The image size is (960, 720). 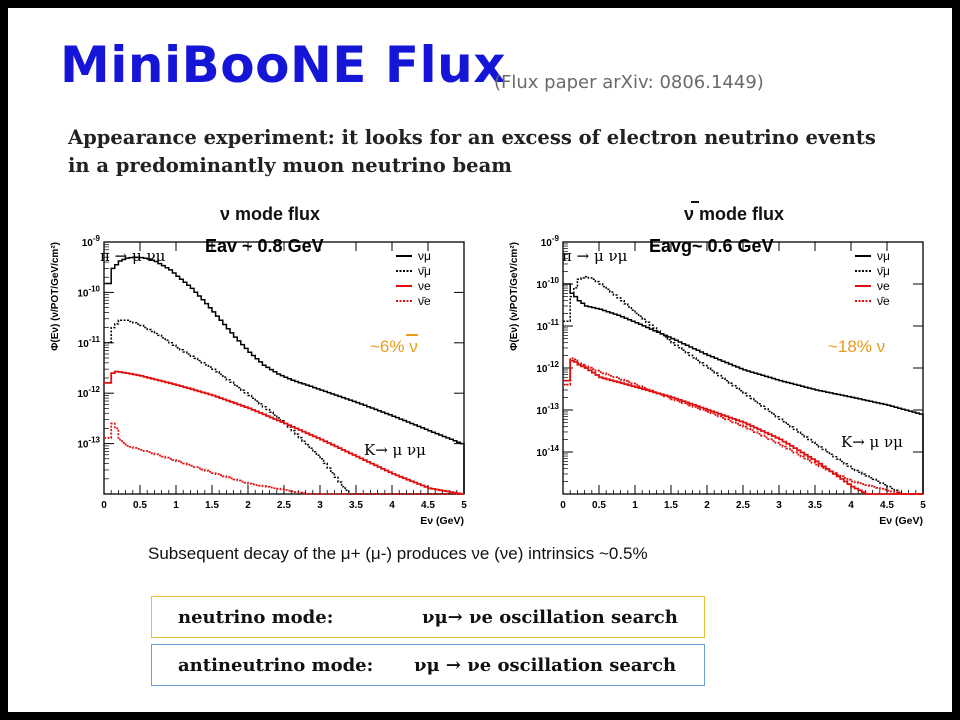 I want to click on chart-left-pion-label: π → μ νμ, so click(x=133, y=256).